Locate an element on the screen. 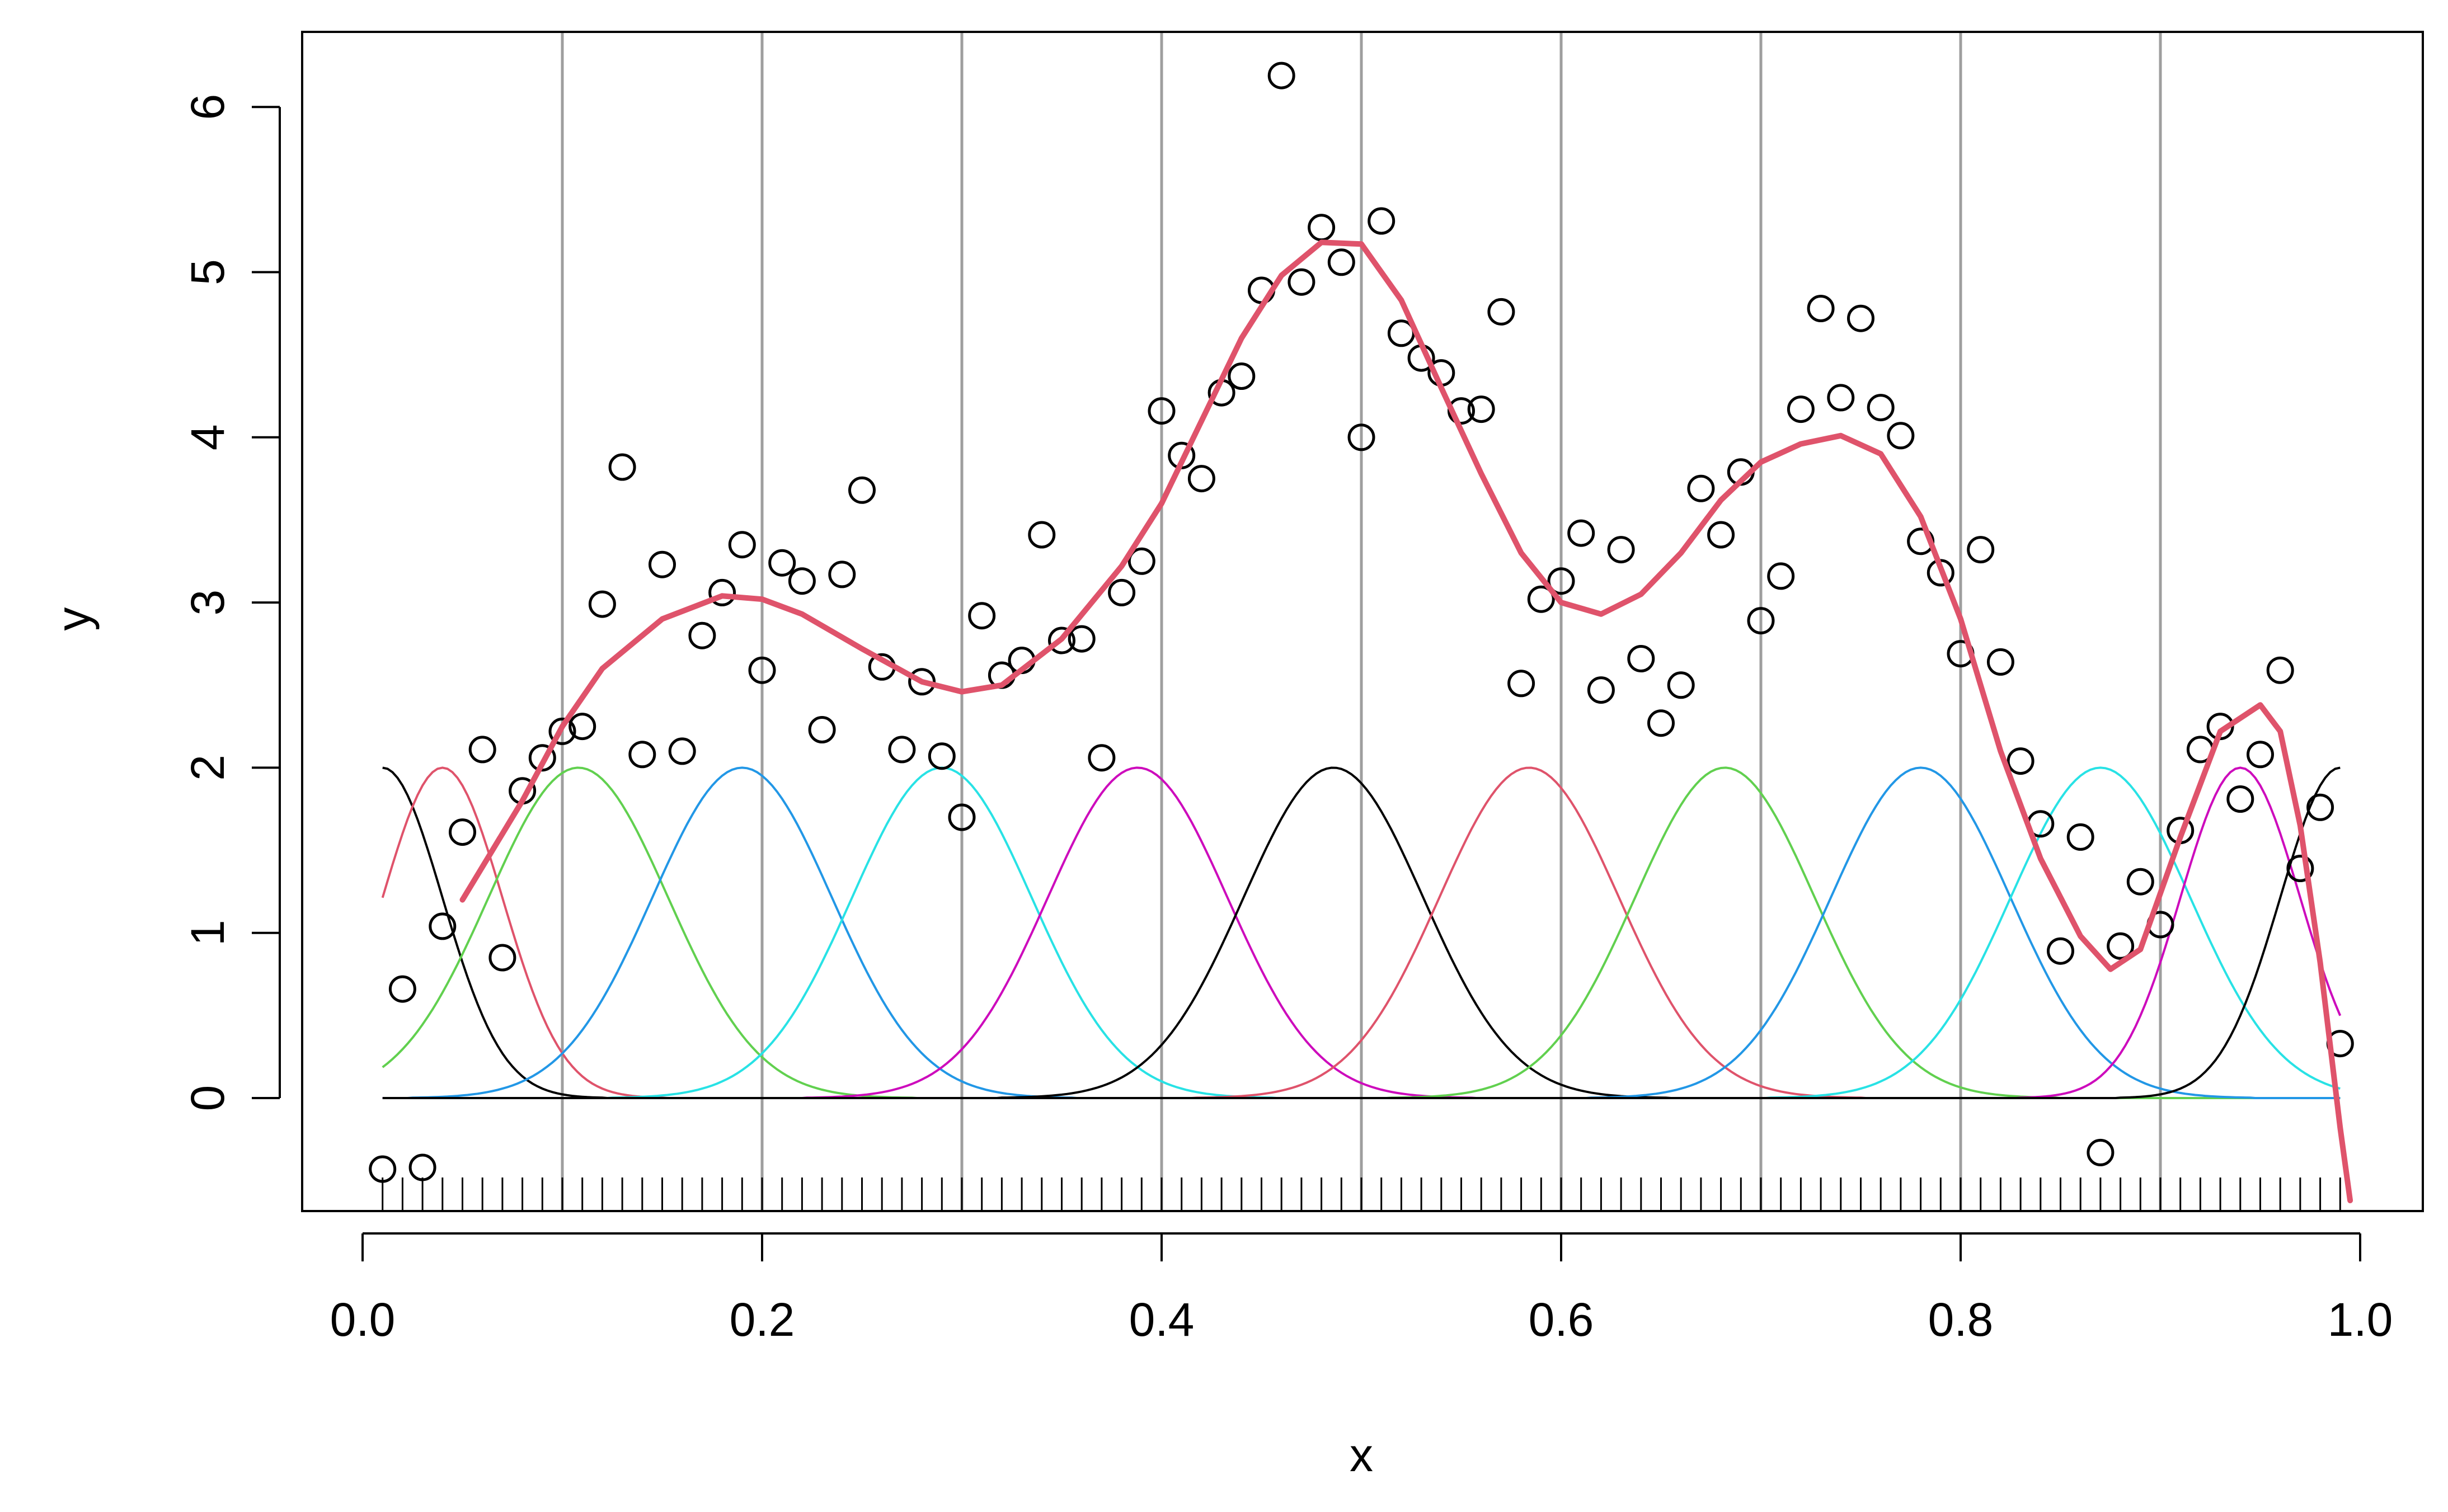 The image size is (2448, 1512). x-axis-label: x is located at coordinates (1362, 1455).